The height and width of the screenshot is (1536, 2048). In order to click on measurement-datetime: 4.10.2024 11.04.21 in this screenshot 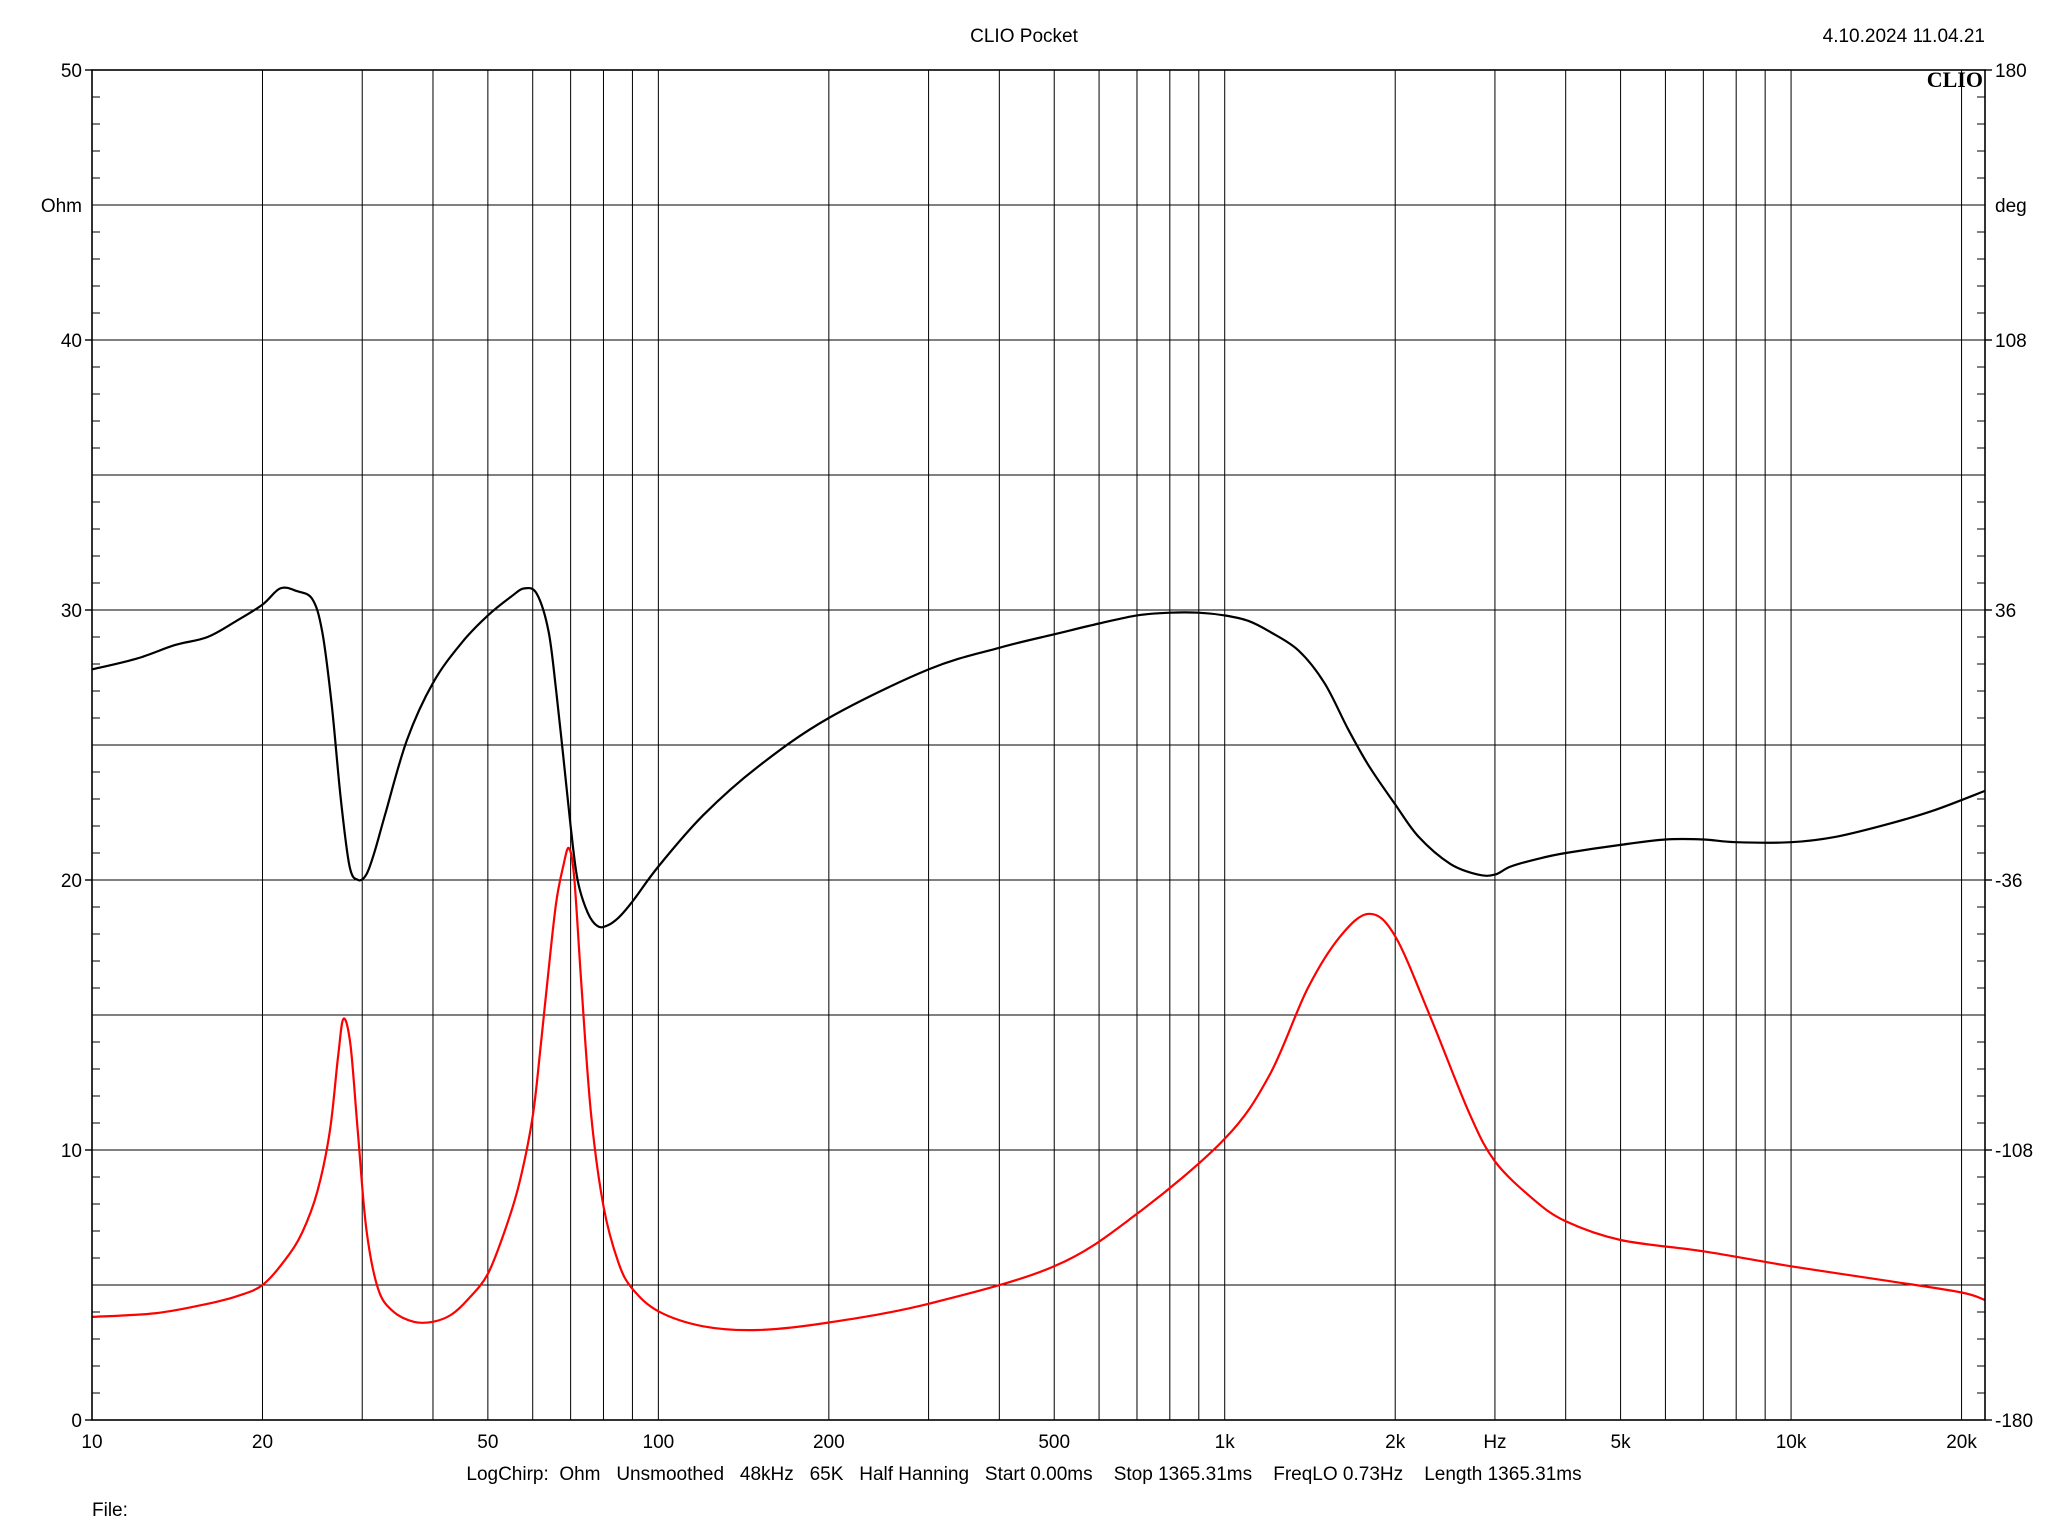, I will do `click(1904, 36)`.